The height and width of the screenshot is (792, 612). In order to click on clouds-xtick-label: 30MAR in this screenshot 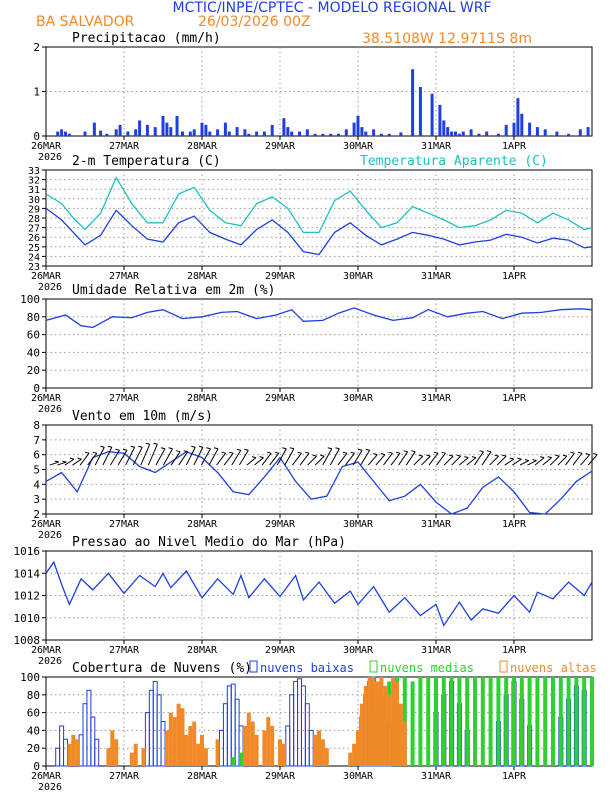, I will do `click(358, 776)`.